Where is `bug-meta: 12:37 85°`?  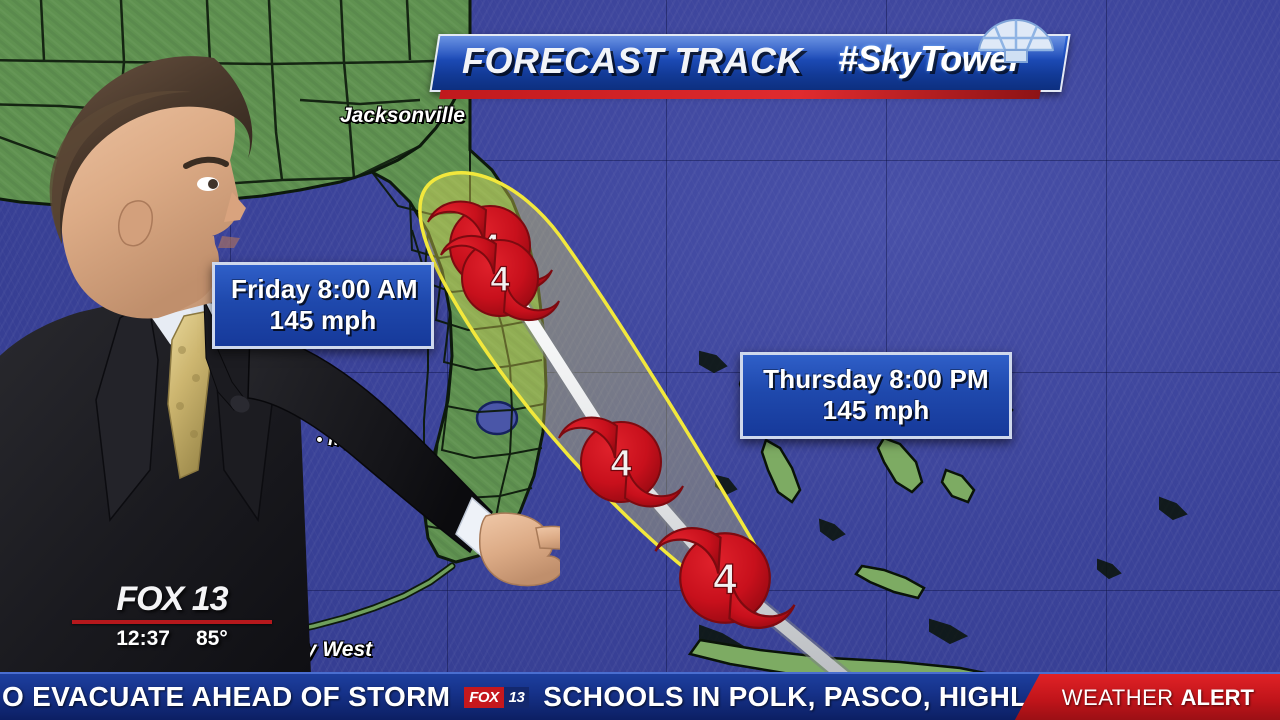
bug-meta: 12:37 85° is located at coordinates (172, 639).